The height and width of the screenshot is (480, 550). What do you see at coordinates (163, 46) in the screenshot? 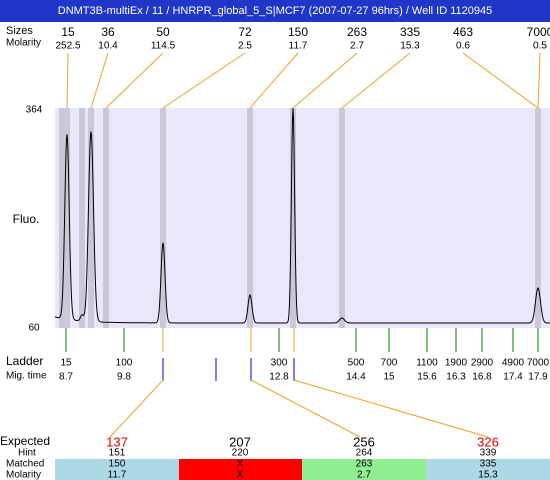
I see `peak-molarity: 114.5` at bounding box center [163, 46].